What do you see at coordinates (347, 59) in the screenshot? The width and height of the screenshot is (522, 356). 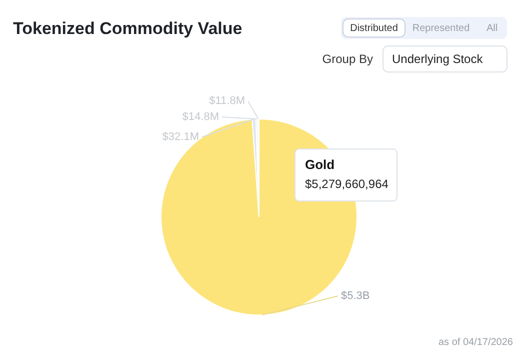 I see `text: Group By` at bounding box center [347, 59].